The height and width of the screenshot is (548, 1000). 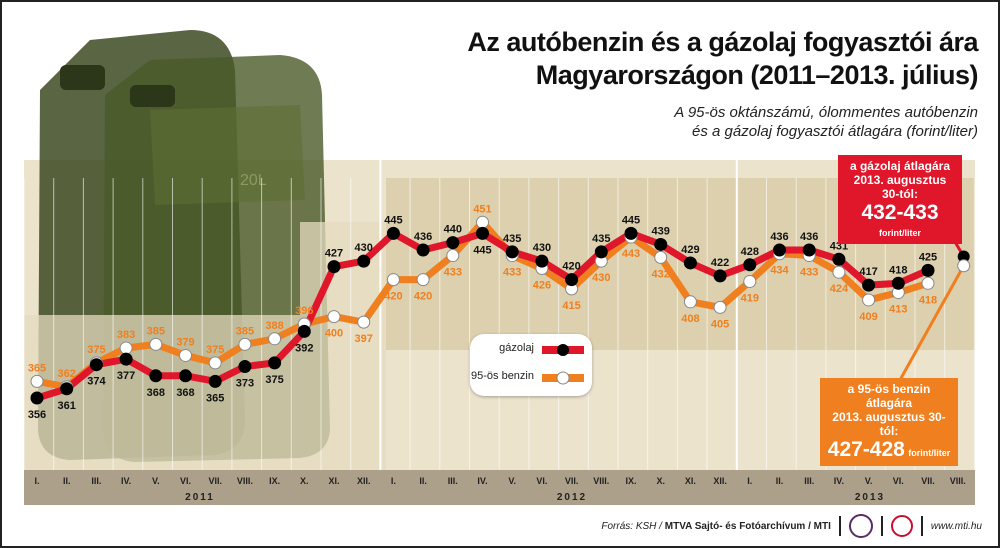 I want to click on year-label: 2011, so click(x=200, y=497).